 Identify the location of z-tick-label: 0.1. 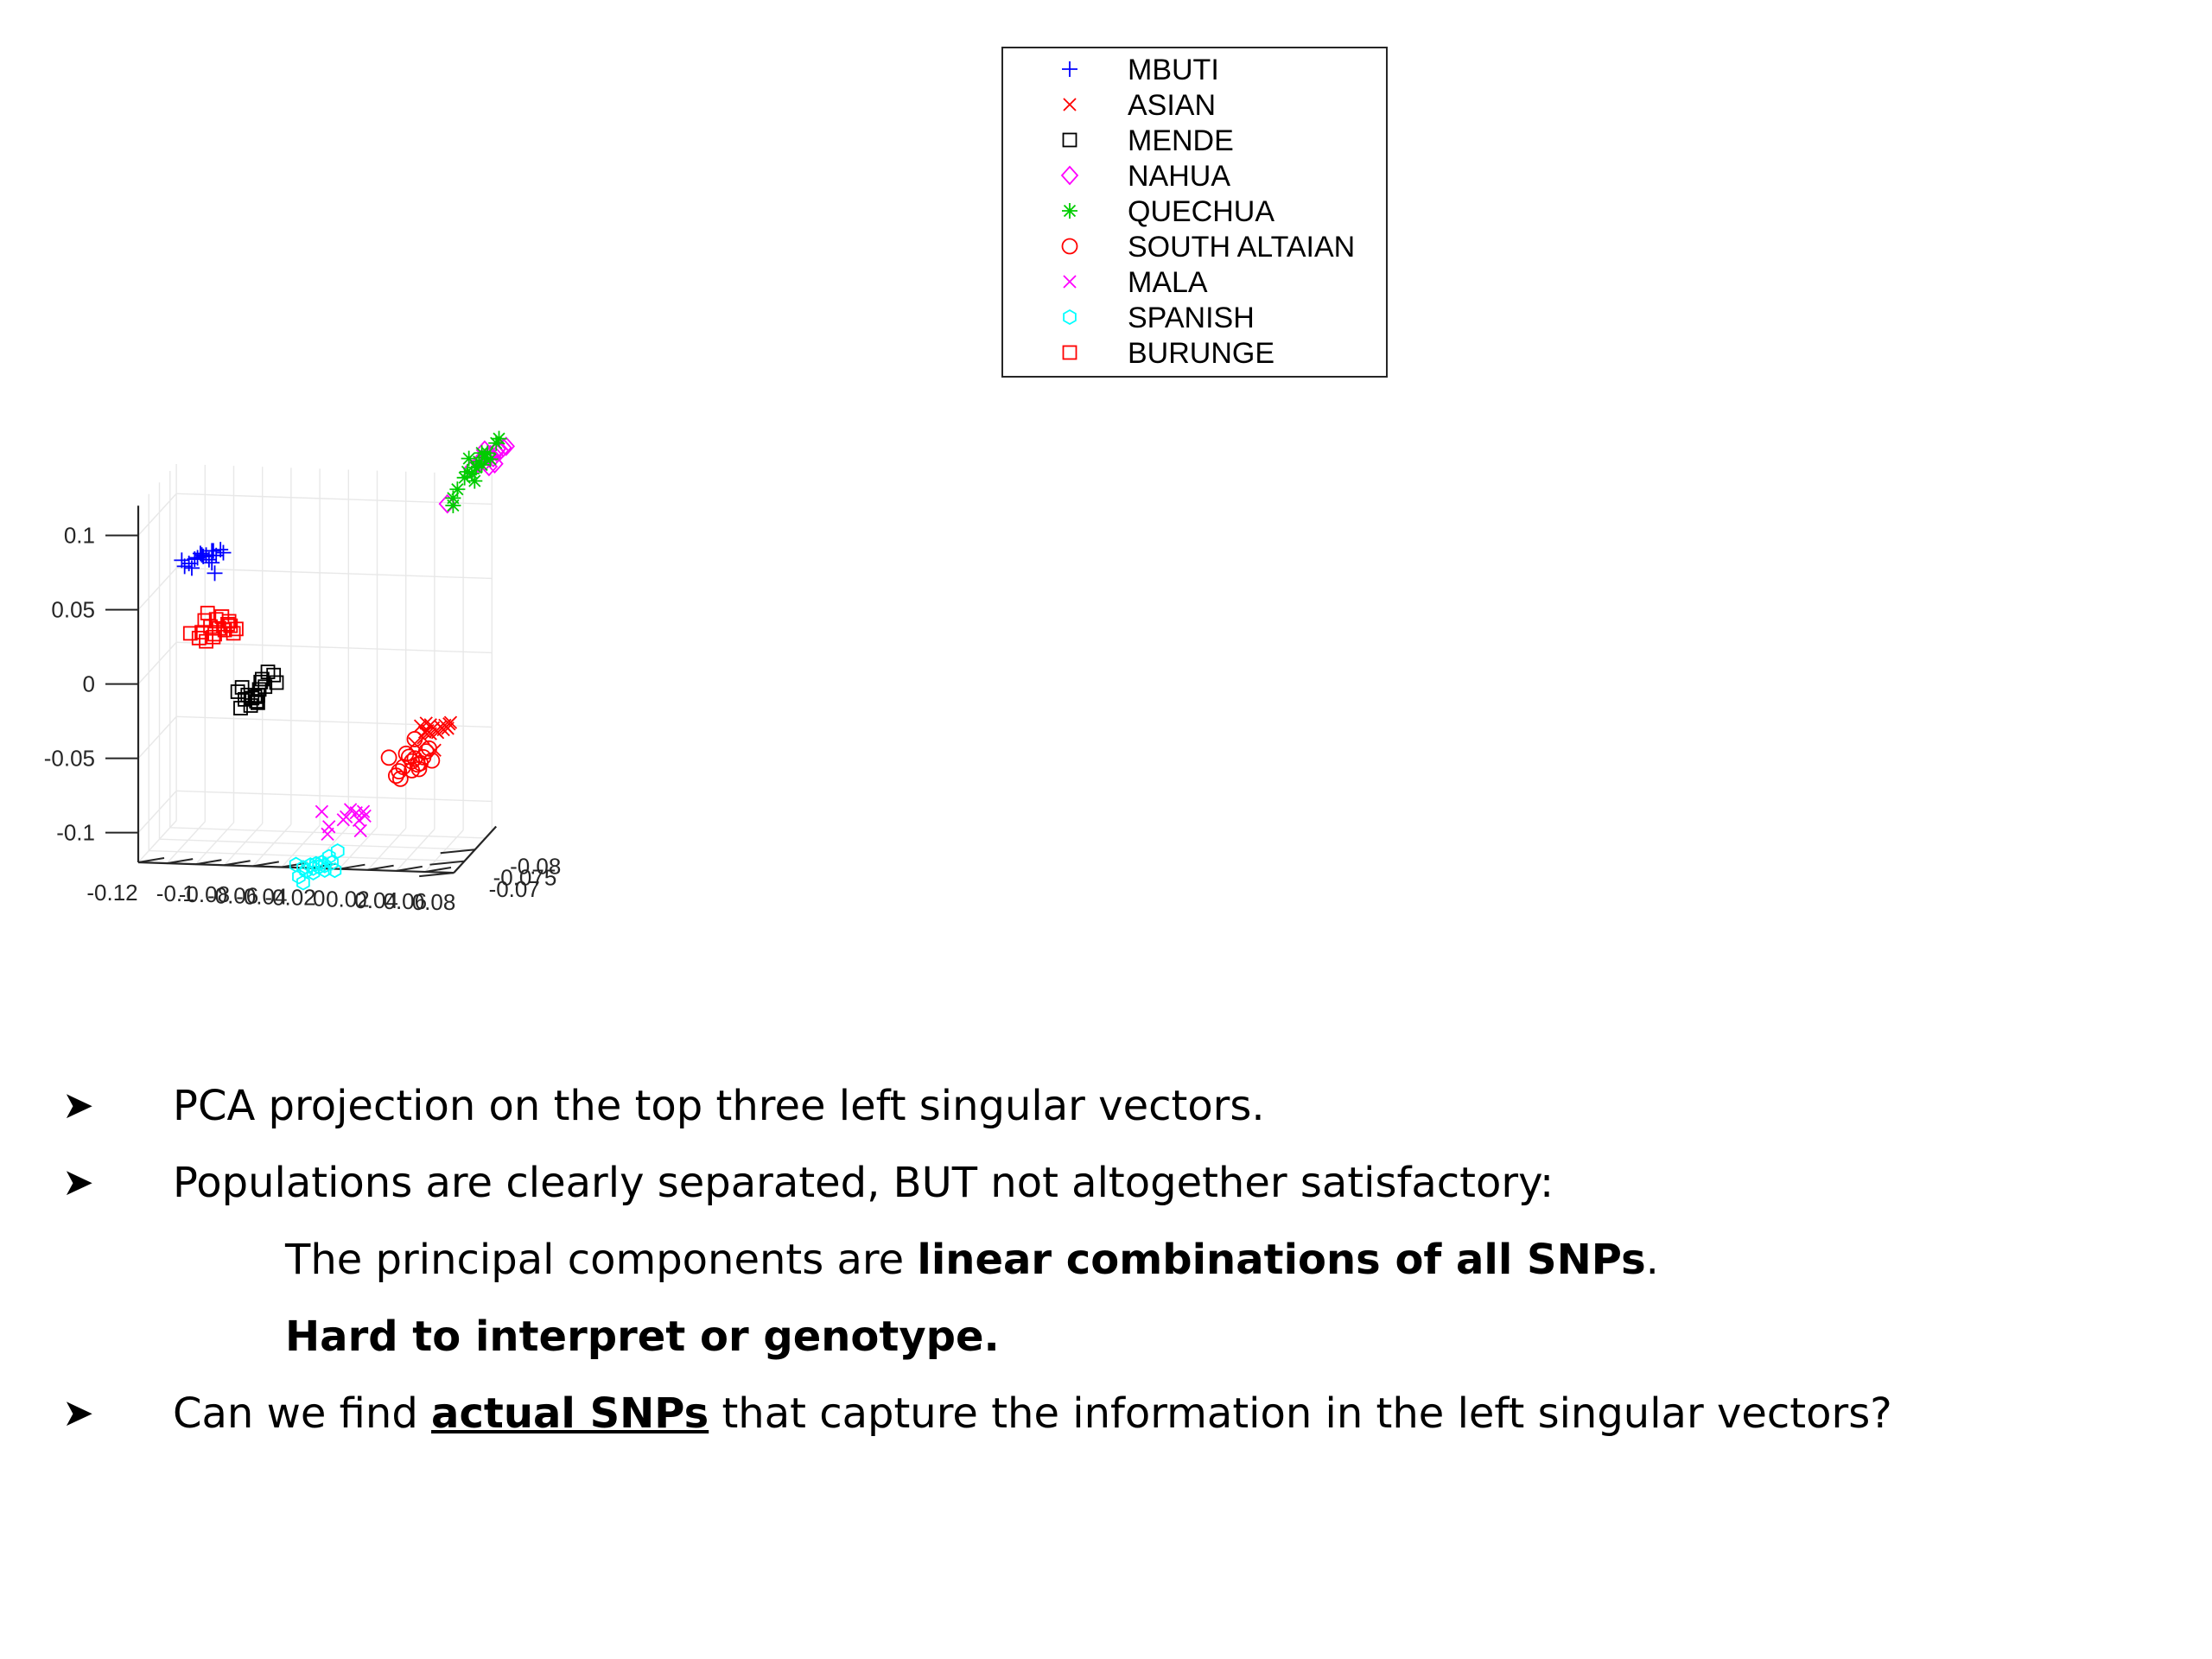
(79, 536).